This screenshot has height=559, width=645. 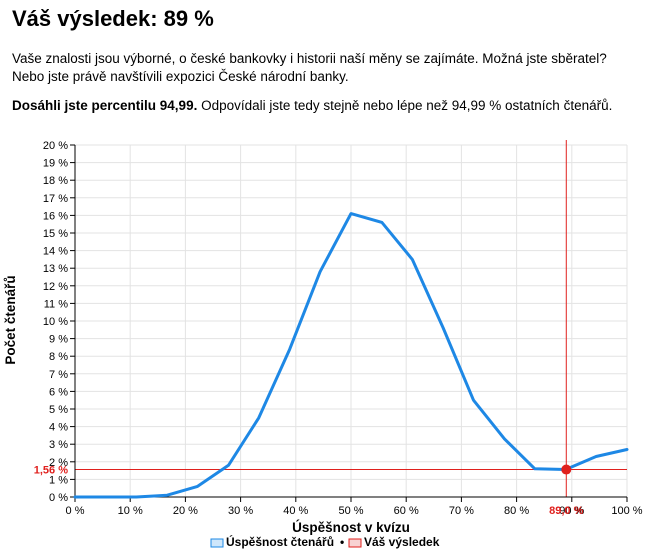 What do you see at coordinates (75, 511) in the screenshot?
I see `x-tick-label: 0 %` at bounding box center [75, 511].